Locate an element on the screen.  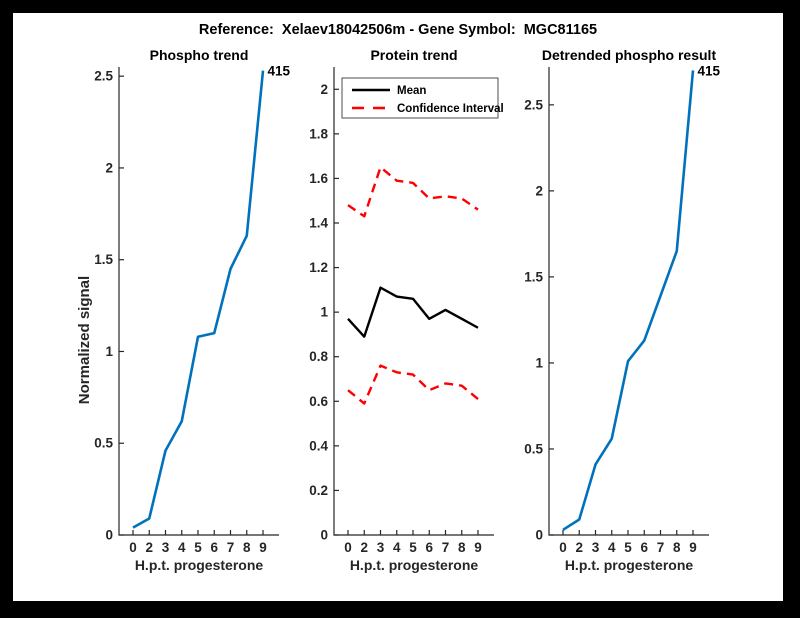
phospho-signal-line is located at coordinates (198, 299).